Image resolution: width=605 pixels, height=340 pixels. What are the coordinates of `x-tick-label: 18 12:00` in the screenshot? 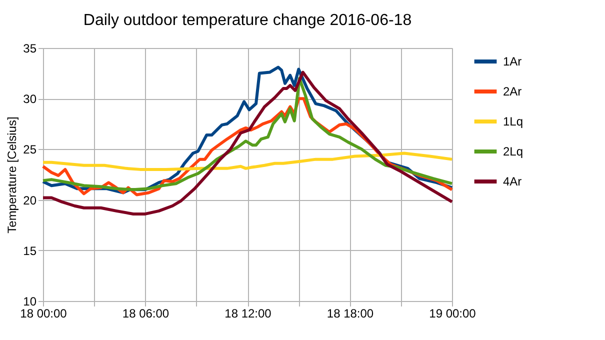 It's located at (248, 313).